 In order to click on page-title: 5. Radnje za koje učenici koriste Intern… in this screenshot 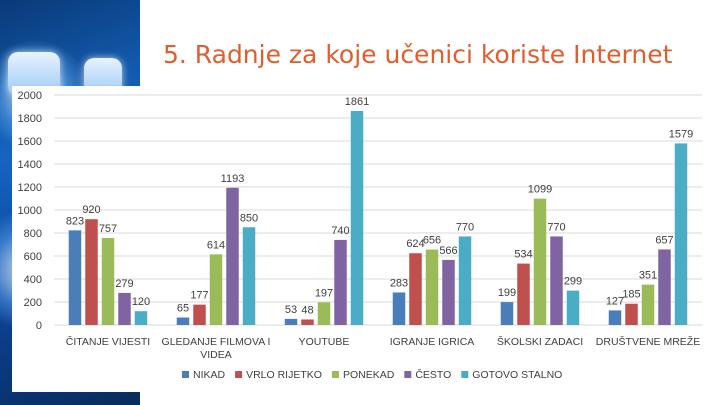, I will do `click(418, 54)`.